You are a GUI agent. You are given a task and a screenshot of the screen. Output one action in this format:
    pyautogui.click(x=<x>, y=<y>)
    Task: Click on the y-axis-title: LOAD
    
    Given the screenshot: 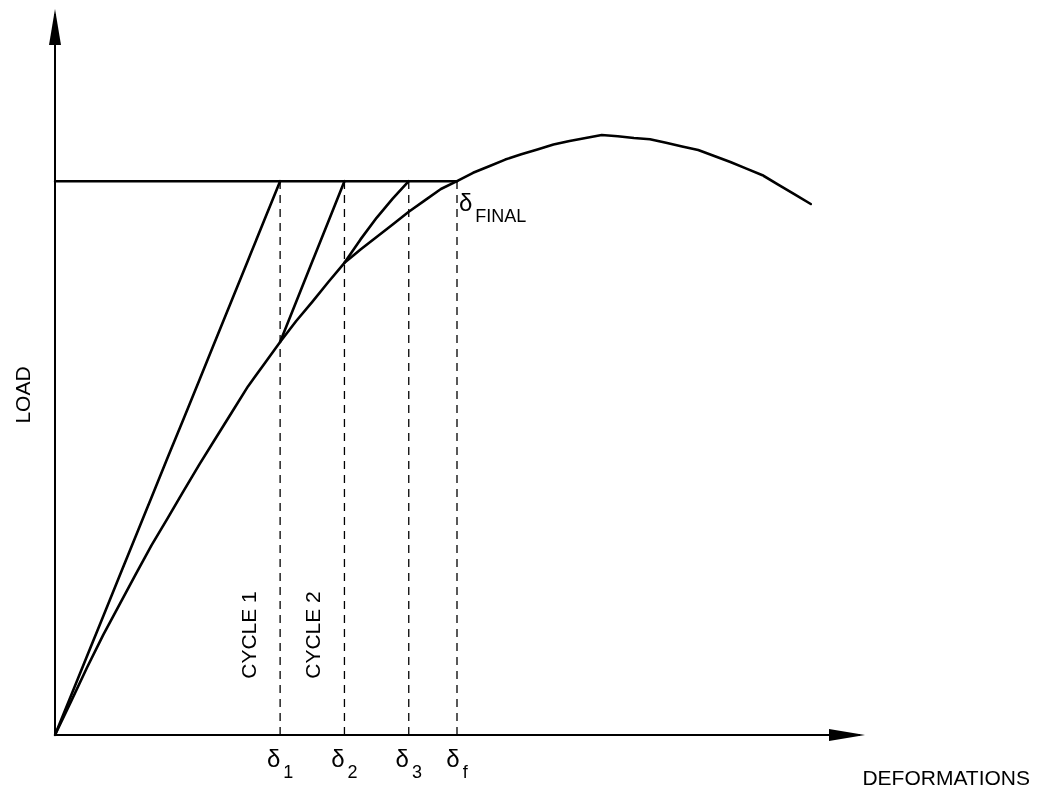 What is the action you would take?
    pyautogui.click(x=22, y=395)
    